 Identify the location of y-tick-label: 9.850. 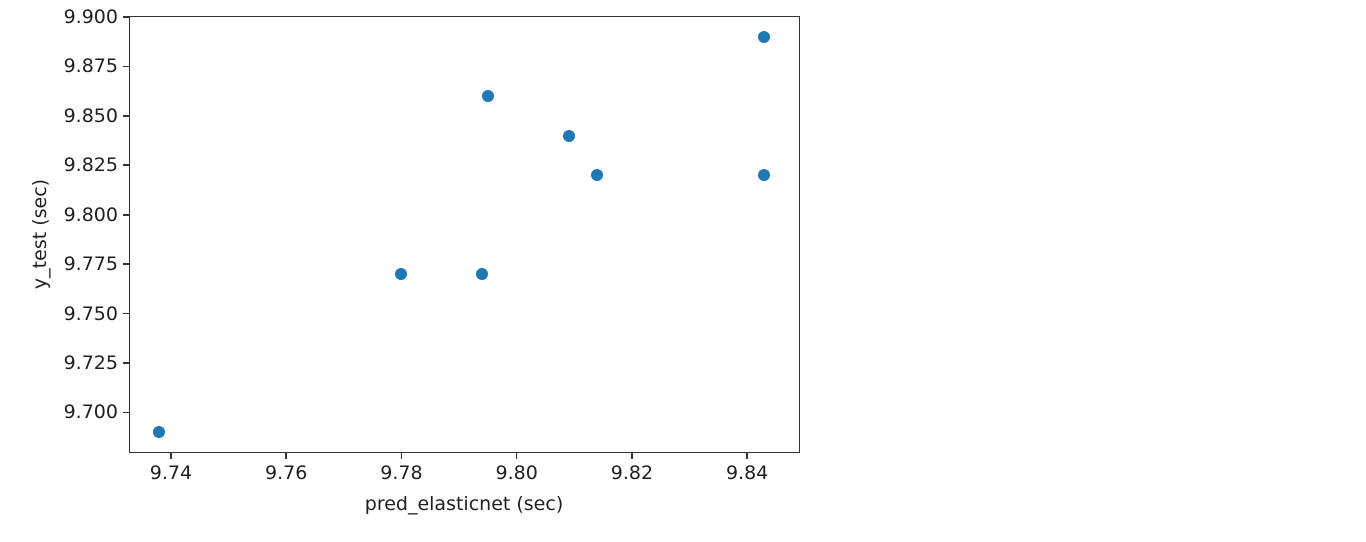
(90, 115).